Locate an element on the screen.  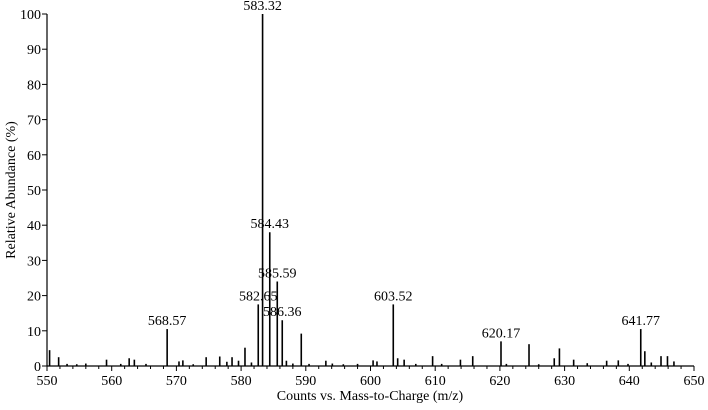
x-tick-label: 590 is located at coordinates (305, 381).